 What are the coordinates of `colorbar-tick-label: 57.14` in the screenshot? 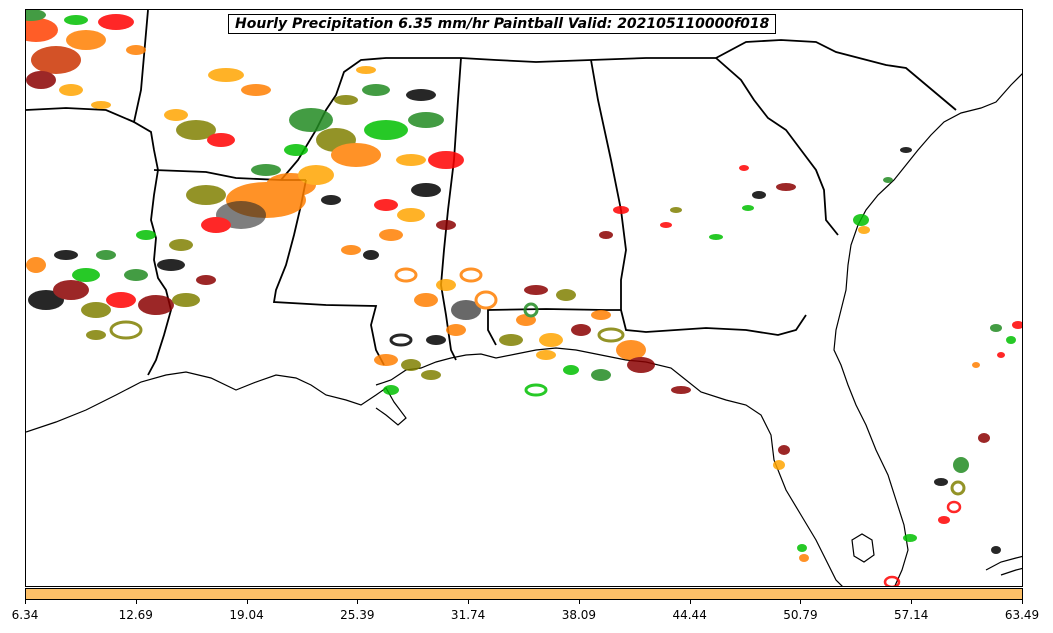 It's located at (911, 615).